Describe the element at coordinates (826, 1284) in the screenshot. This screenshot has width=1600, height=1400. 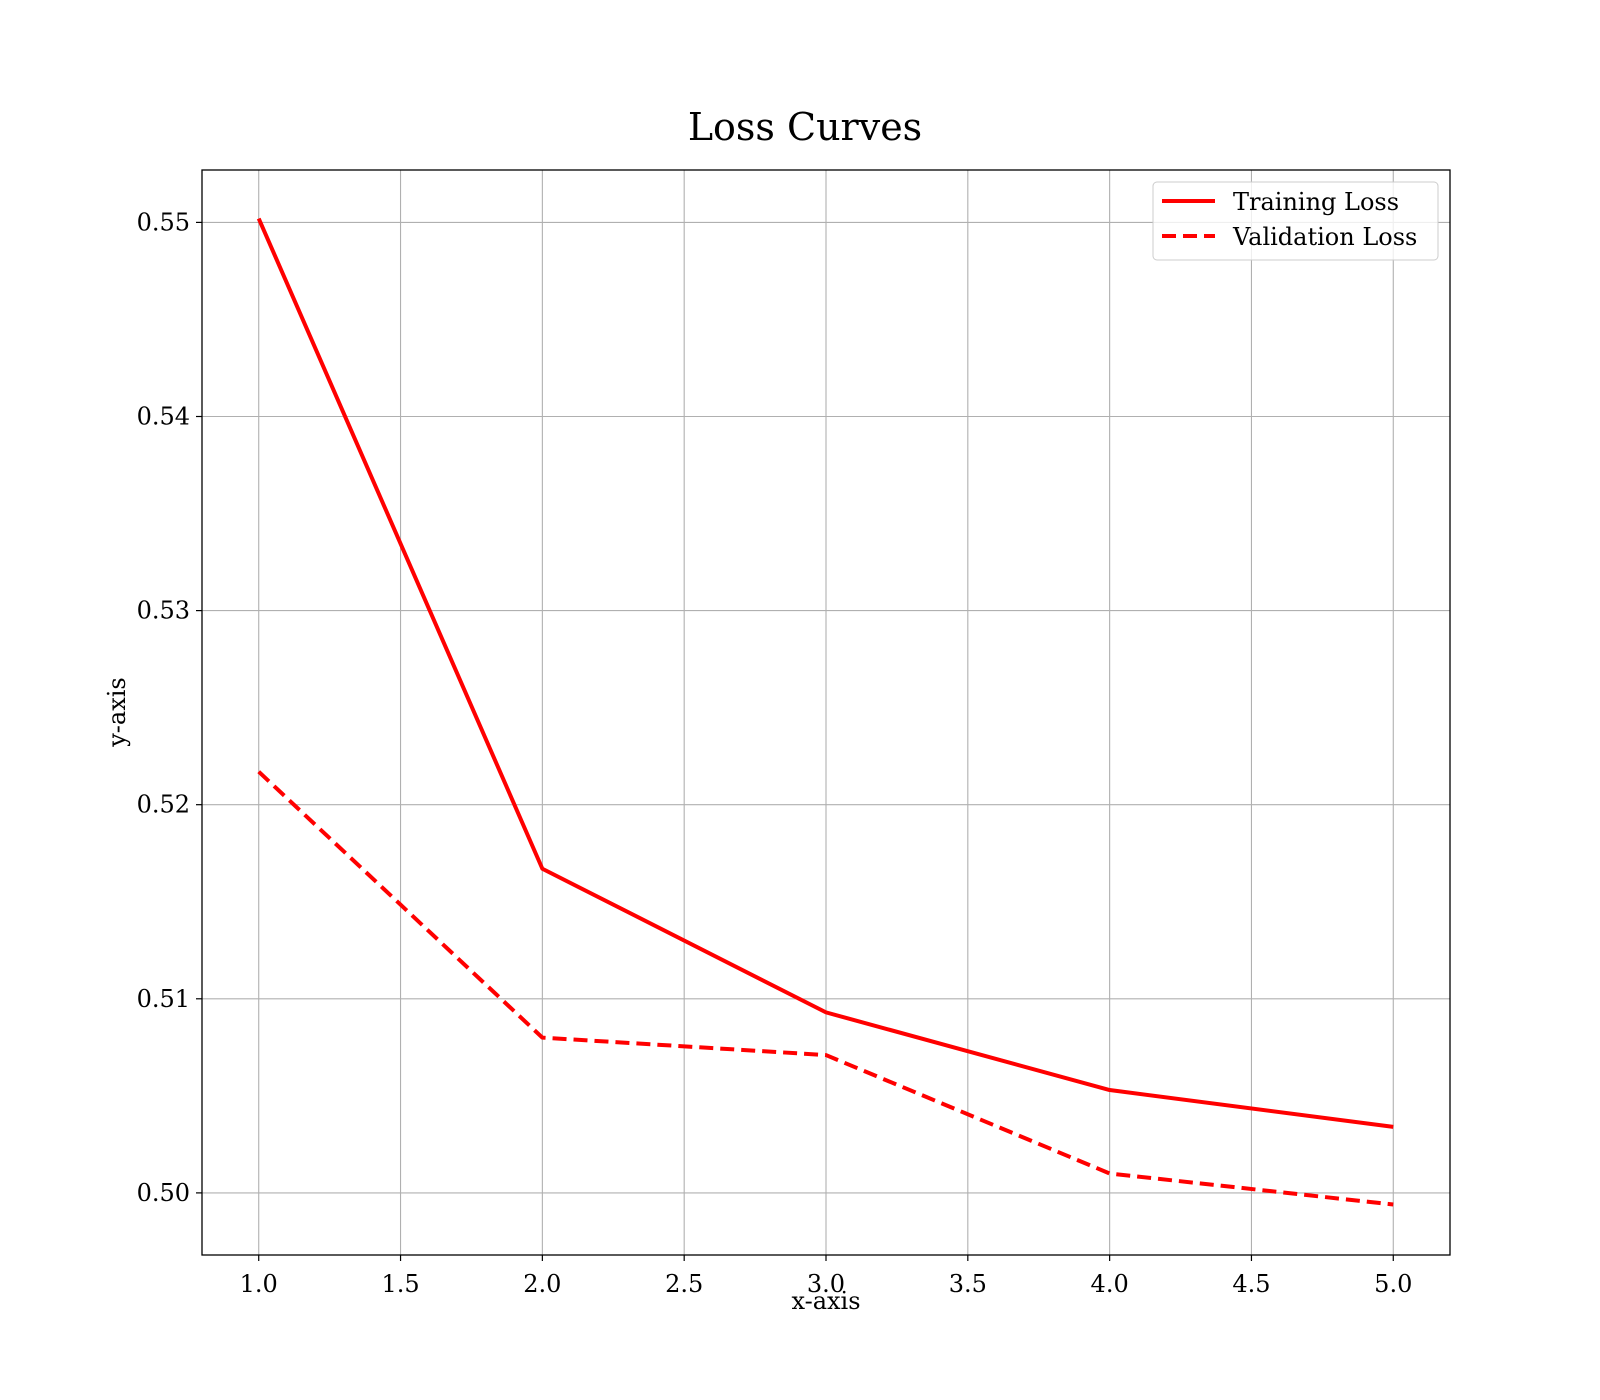
I see `x-tick-label: 3.0` at that location.